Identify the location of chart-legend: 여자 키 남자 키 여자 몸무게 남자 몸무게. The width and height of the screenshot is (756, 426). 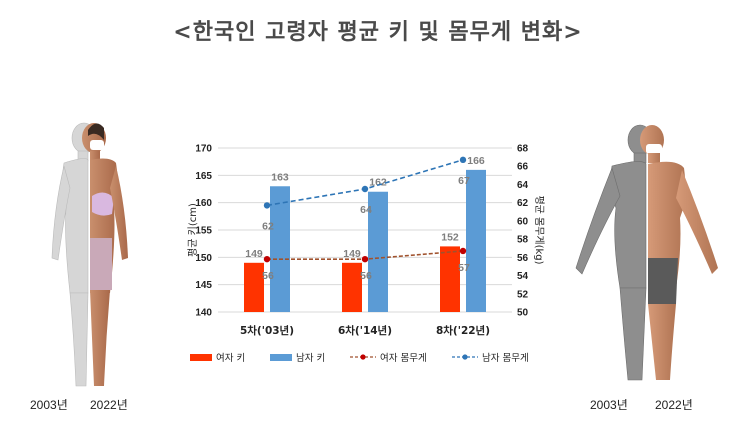
(370, 358).